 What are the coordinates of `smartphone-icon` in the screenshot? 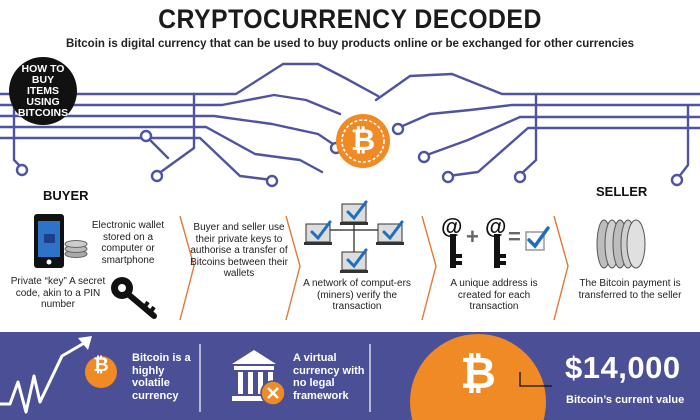 It's located at (61, 241).